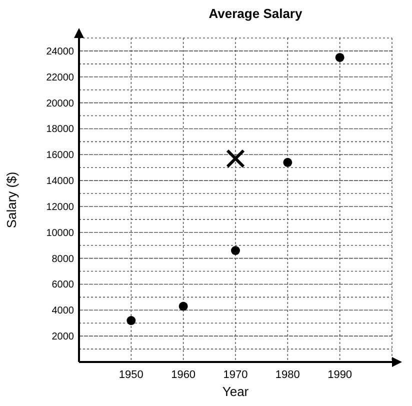 The width and height of the screenshot is (412, 406). I want to click on y-tick-label: 14000, so click(60, 182).